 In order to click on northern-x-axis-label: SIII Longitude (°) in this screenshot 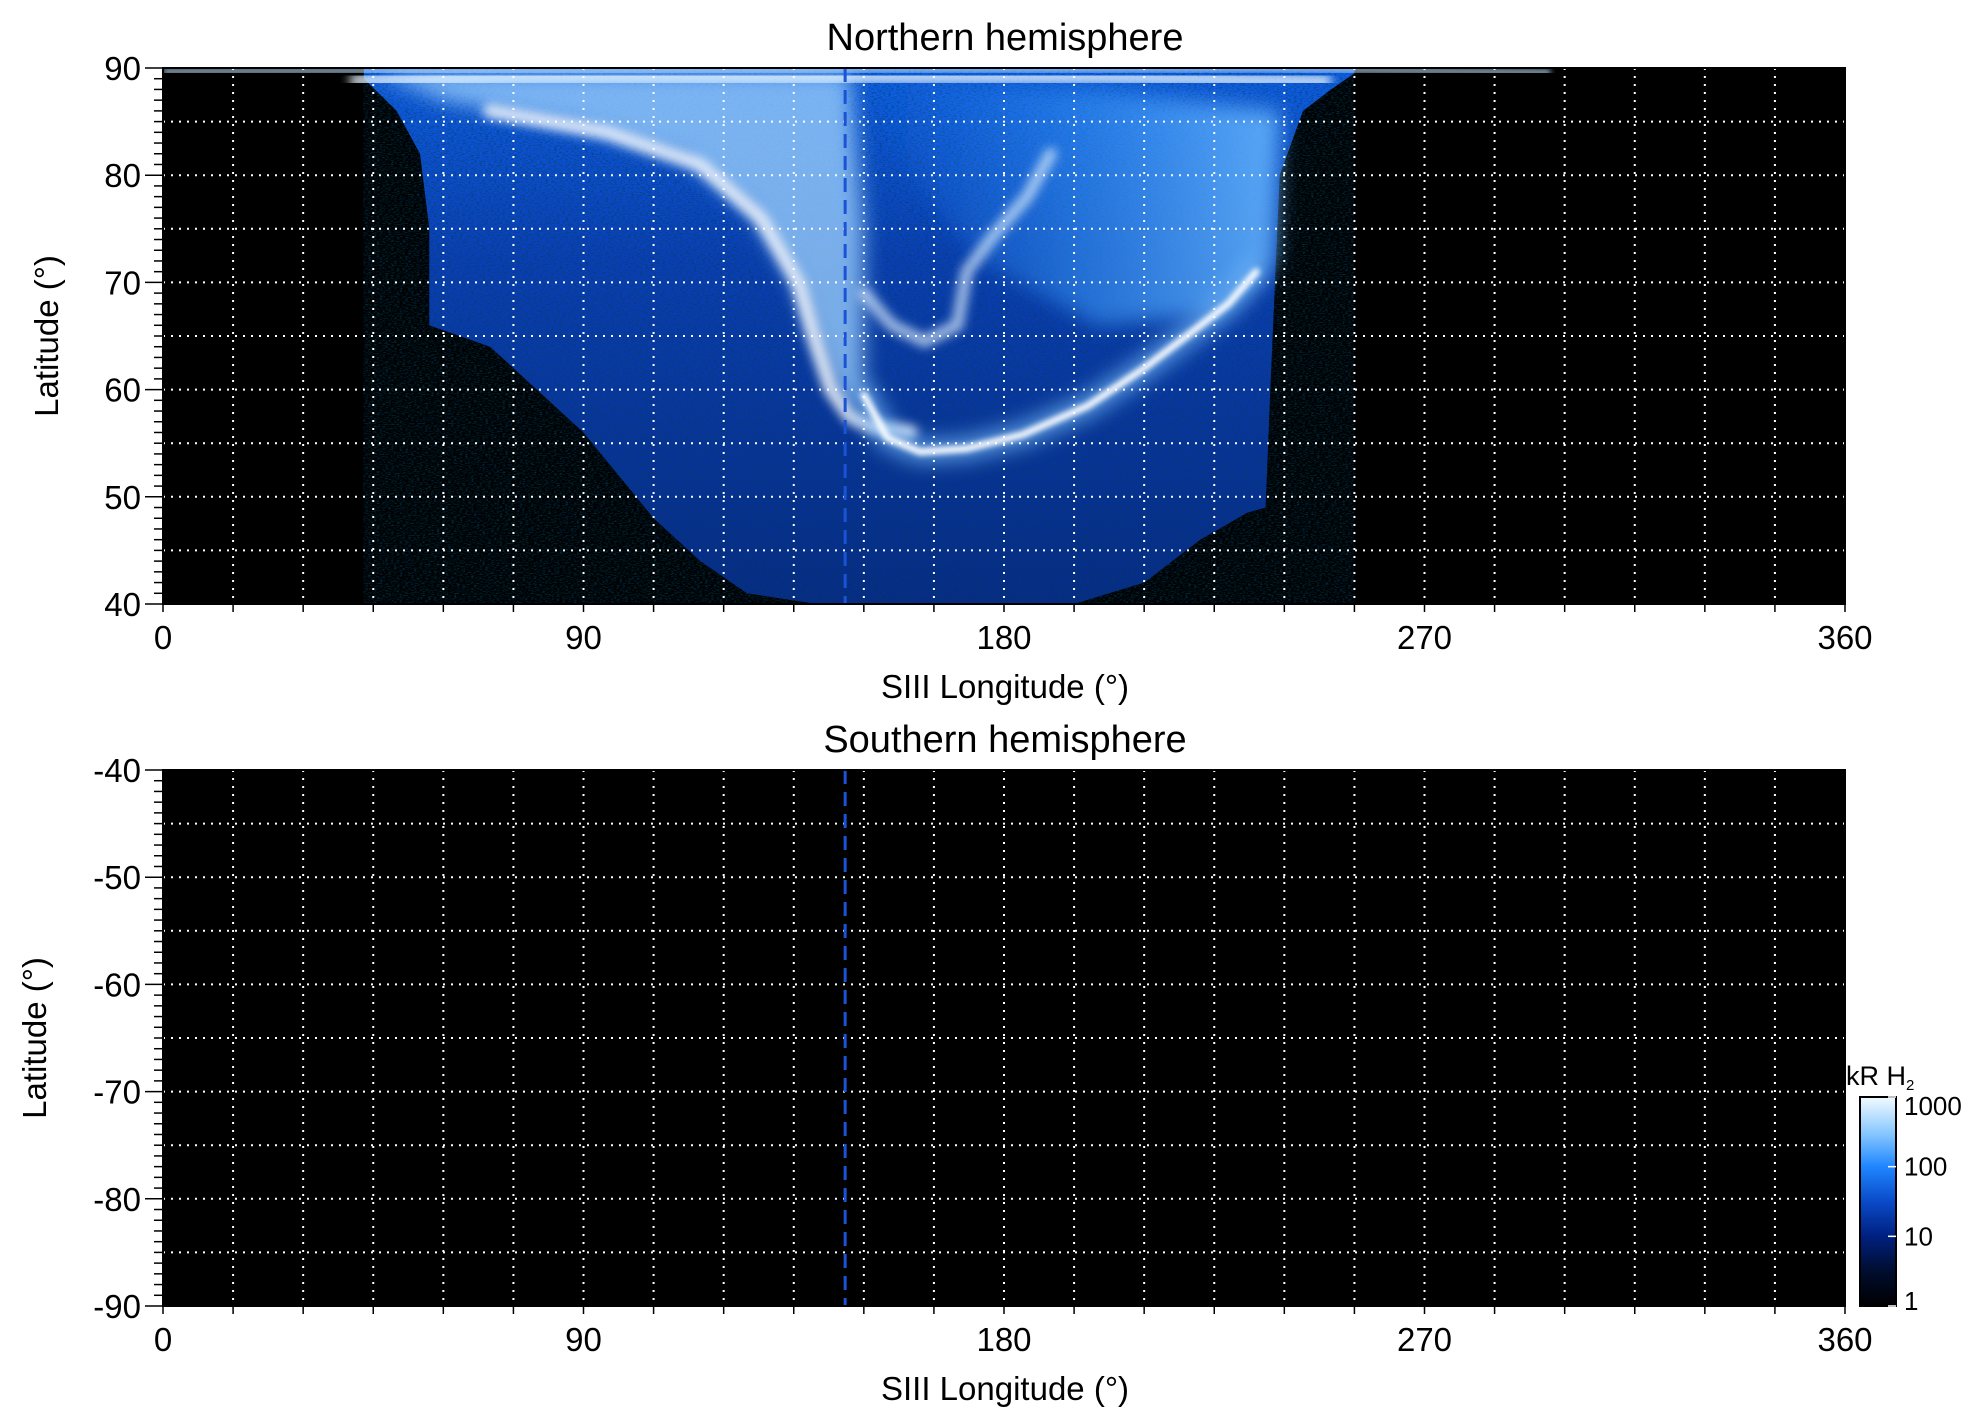, I will do `click(1005, 686)`.